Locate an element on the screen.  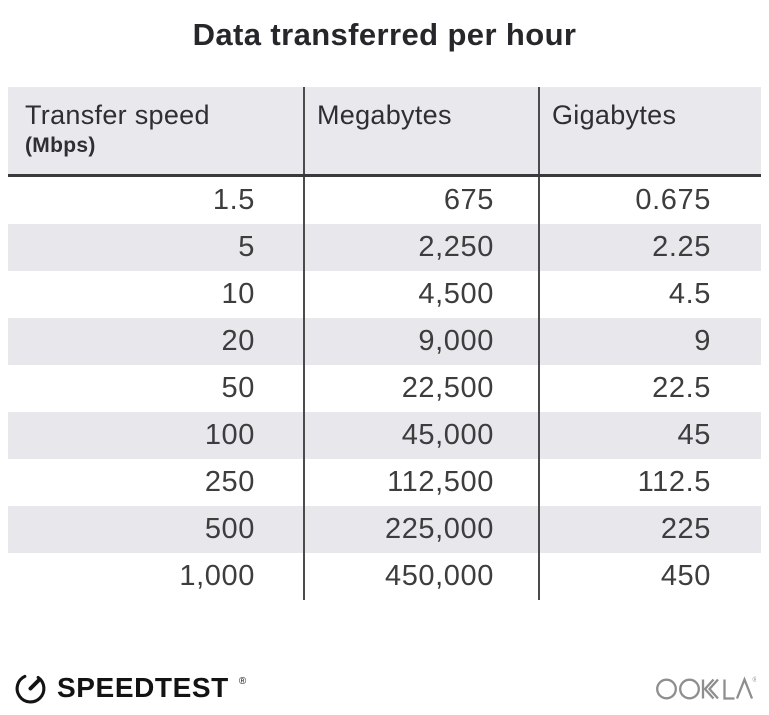
footer: SPEEDTEST ® ® is located at coordinates (384, 688).